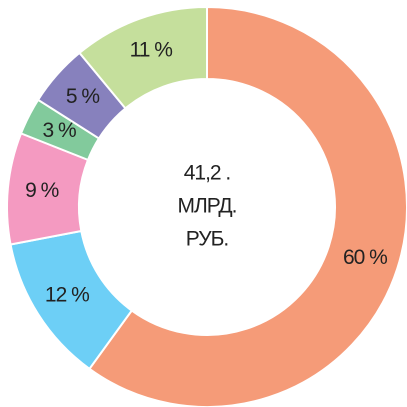 The width and height of the screenshot is (407, 407). I want to click on donut-slice, so click(143, 57).